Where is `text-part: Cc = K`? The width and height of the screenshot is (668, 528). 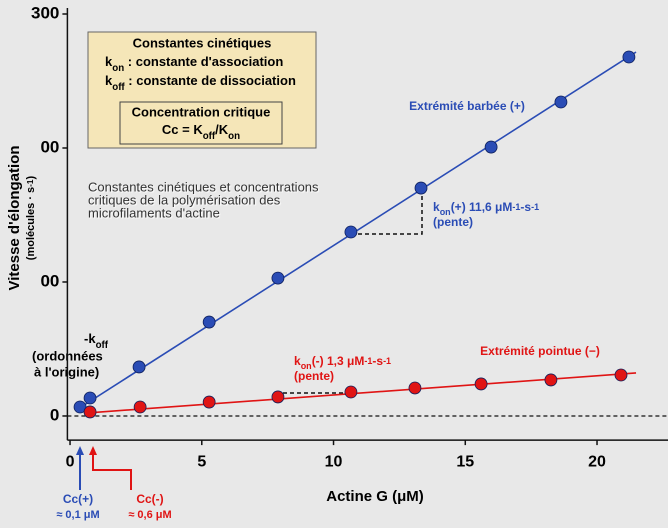 text-part: Cc = K is located at coordinates (182, 129).